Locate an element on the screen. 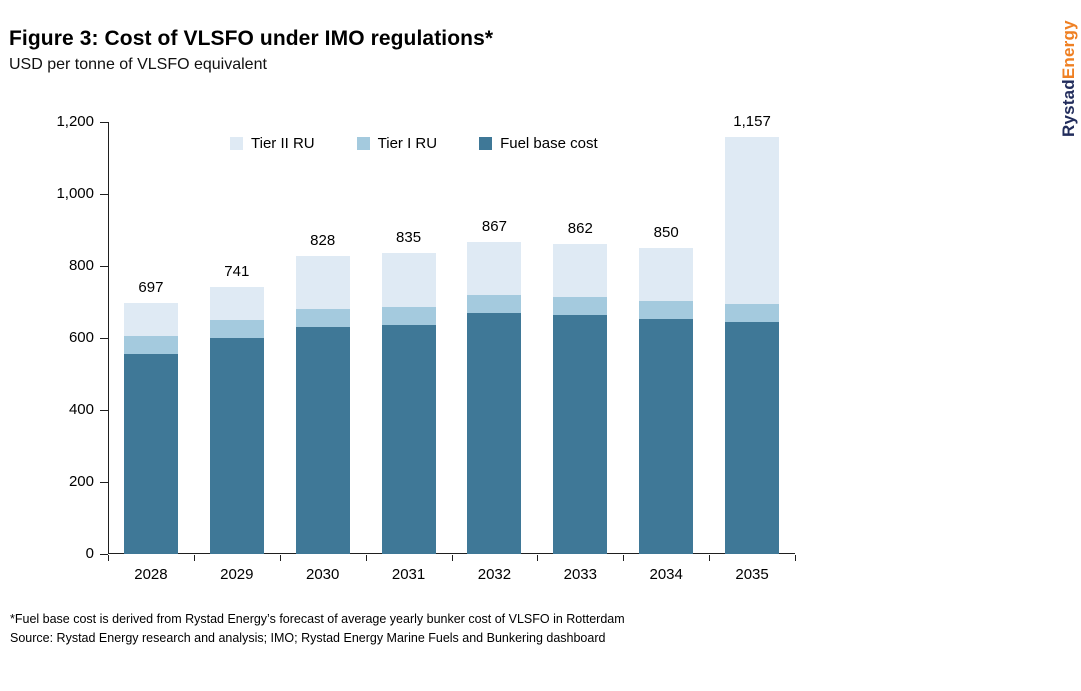 This screenshot has height=691, width=1081. bar-total-label: 1,157 is located at coordinates (752, 122).